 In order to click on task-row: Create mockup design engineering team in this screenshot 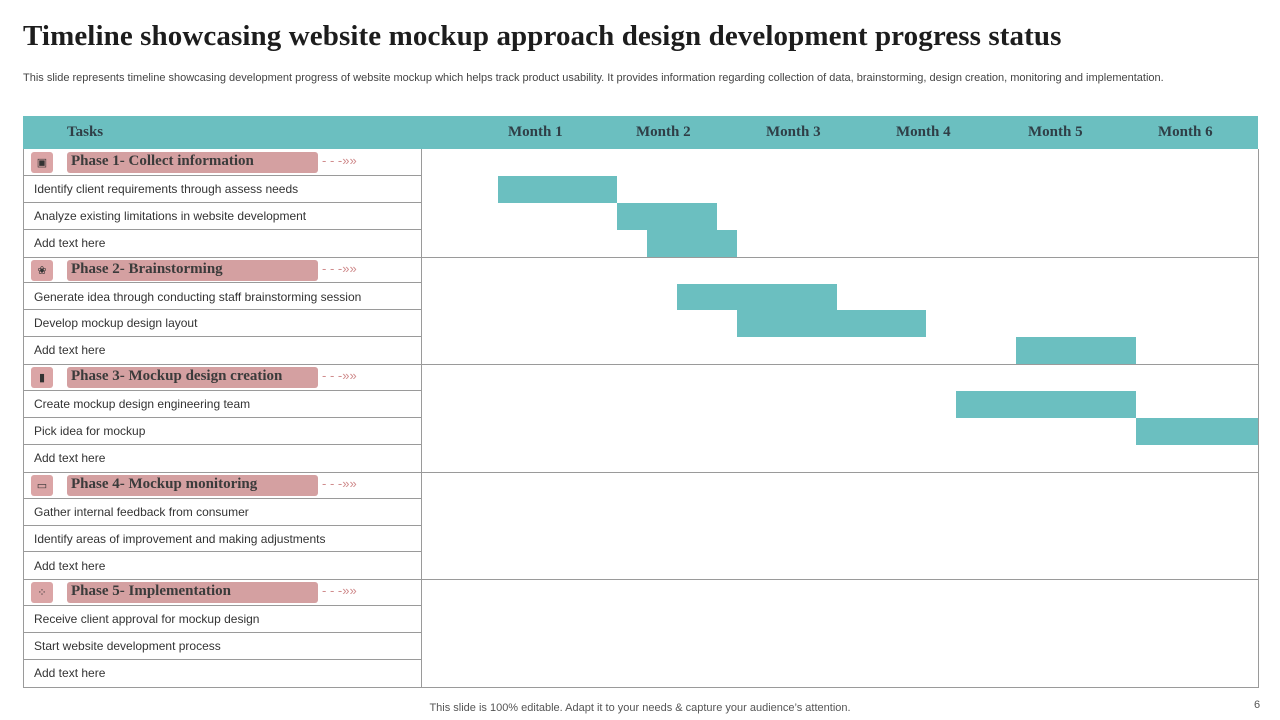, I will do `click(222, 404)`.